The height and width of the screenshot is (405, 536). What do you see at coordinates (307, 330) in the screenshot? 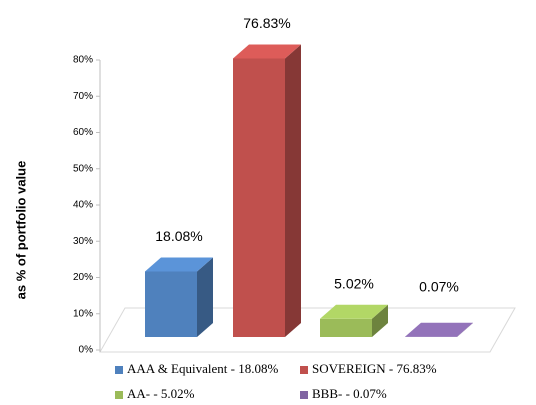
I see `floor` at bounding box center [307, 330].